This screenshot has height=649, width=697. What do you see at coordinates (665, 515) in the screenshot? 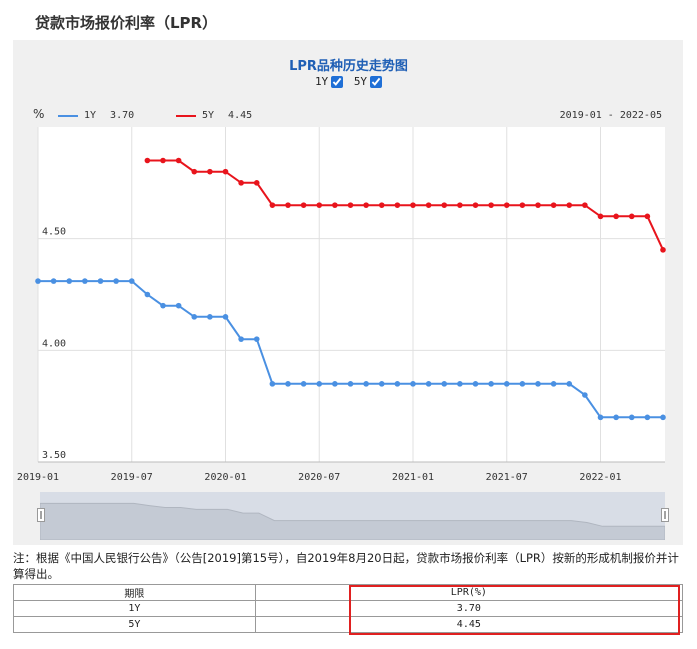
I see `navigator-right-handle: ‖` at bounding box center [665, 515].